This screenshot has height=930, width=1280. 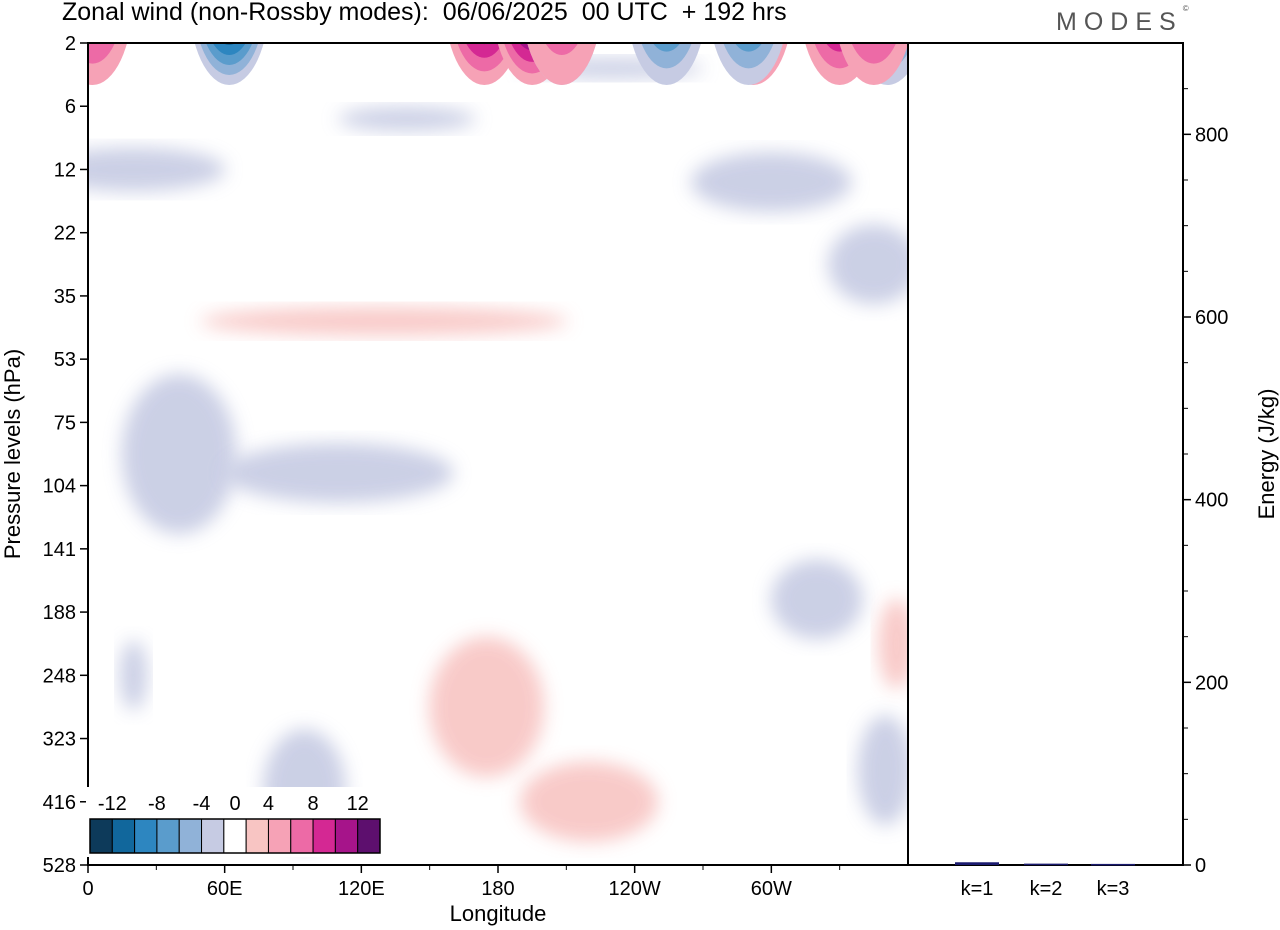 I want to click on y-tick-label: 104, so click(x=59, y=487).